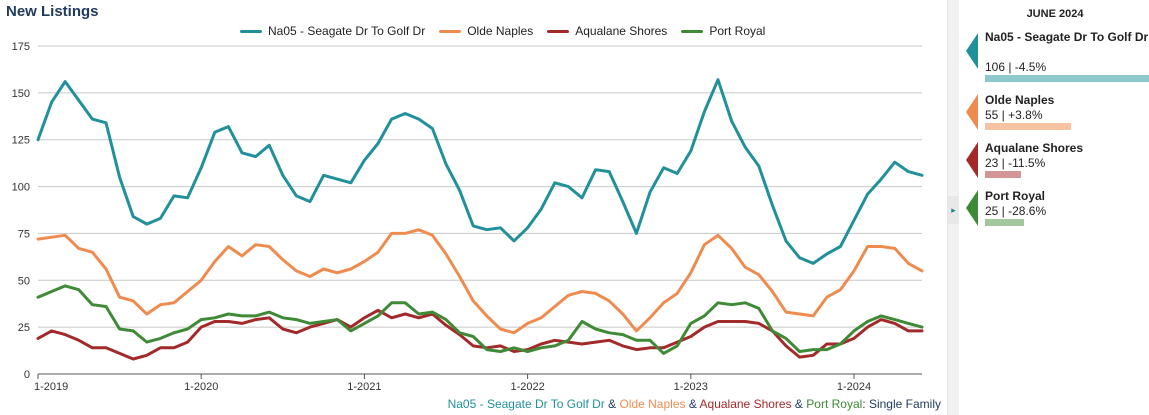  Describe the element at coordinates (1016, 67) in the screenshot. I see `panel-entry-value: 106 | -4.5%` at that location.